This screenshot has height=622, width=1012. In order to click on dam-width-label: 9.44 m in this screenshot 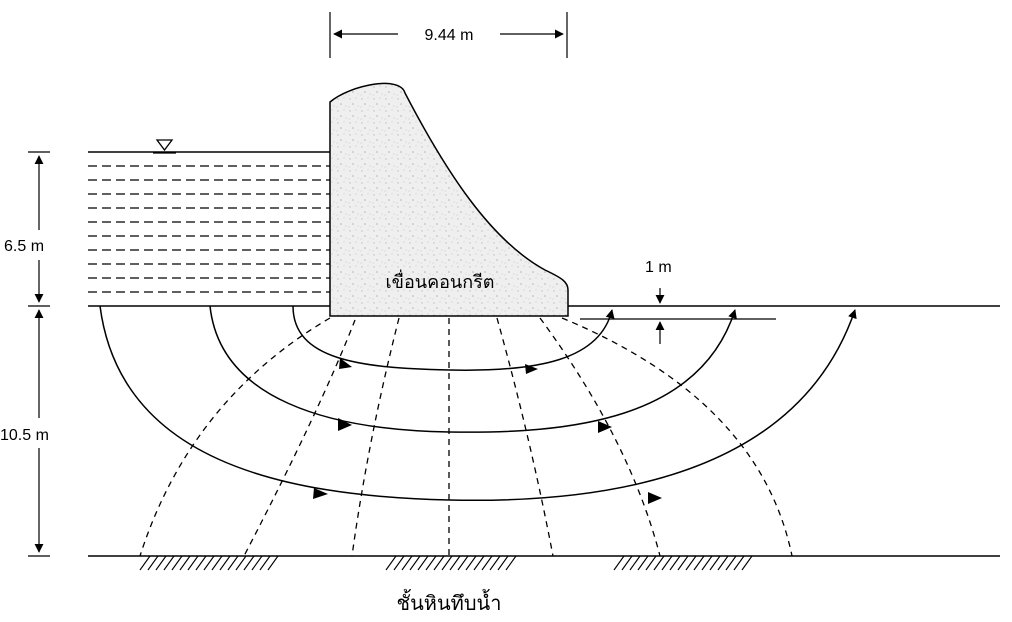, I will do `click(449, 35)`.